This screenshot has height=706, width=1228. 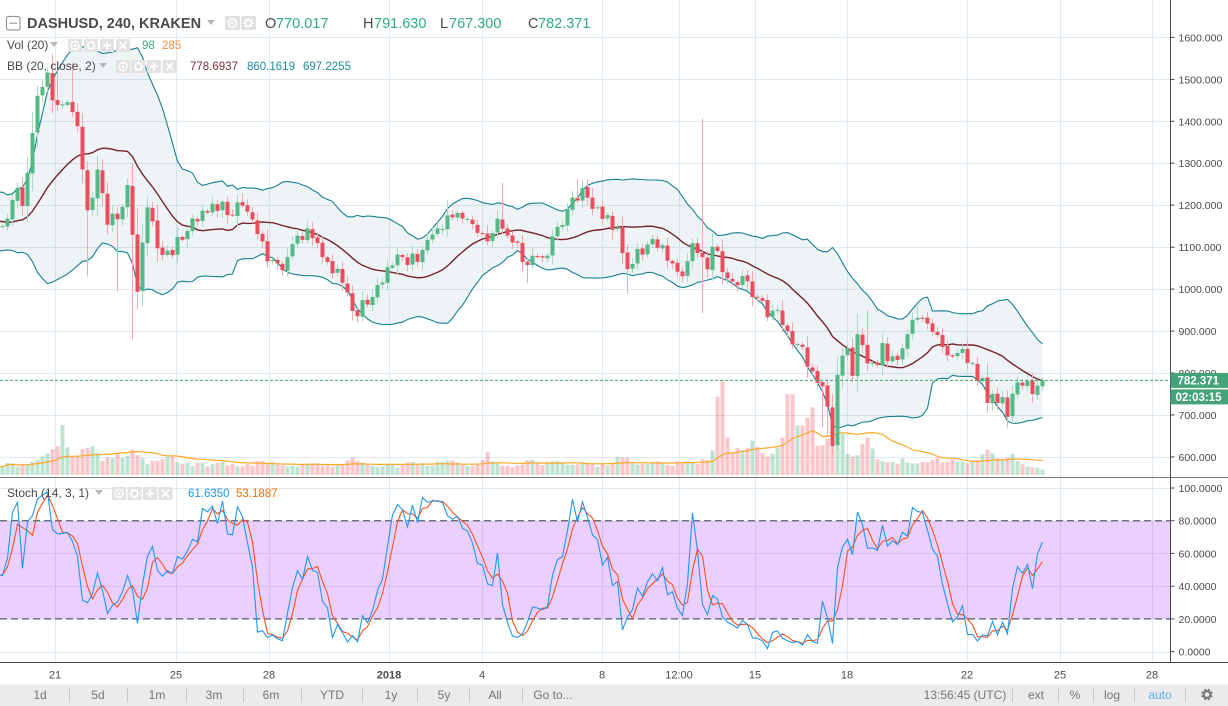 What do you see at coordinates (1198, 416) in the screenshot?
I see `svg-text: 700.000` at bounding box center [1198, 416].